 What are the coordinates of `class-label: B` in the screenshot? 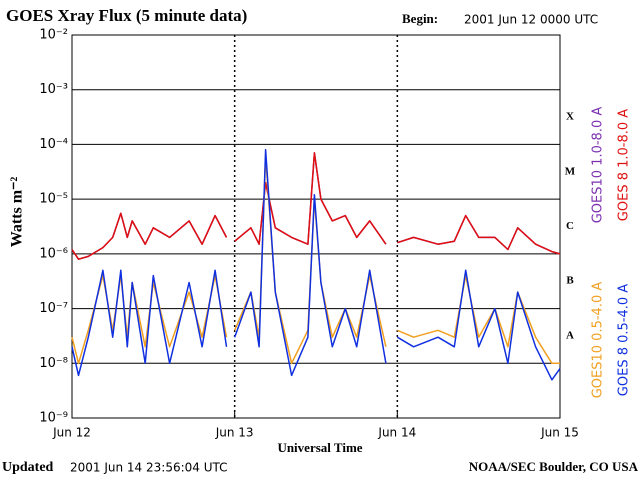 It's located at (570, 281).